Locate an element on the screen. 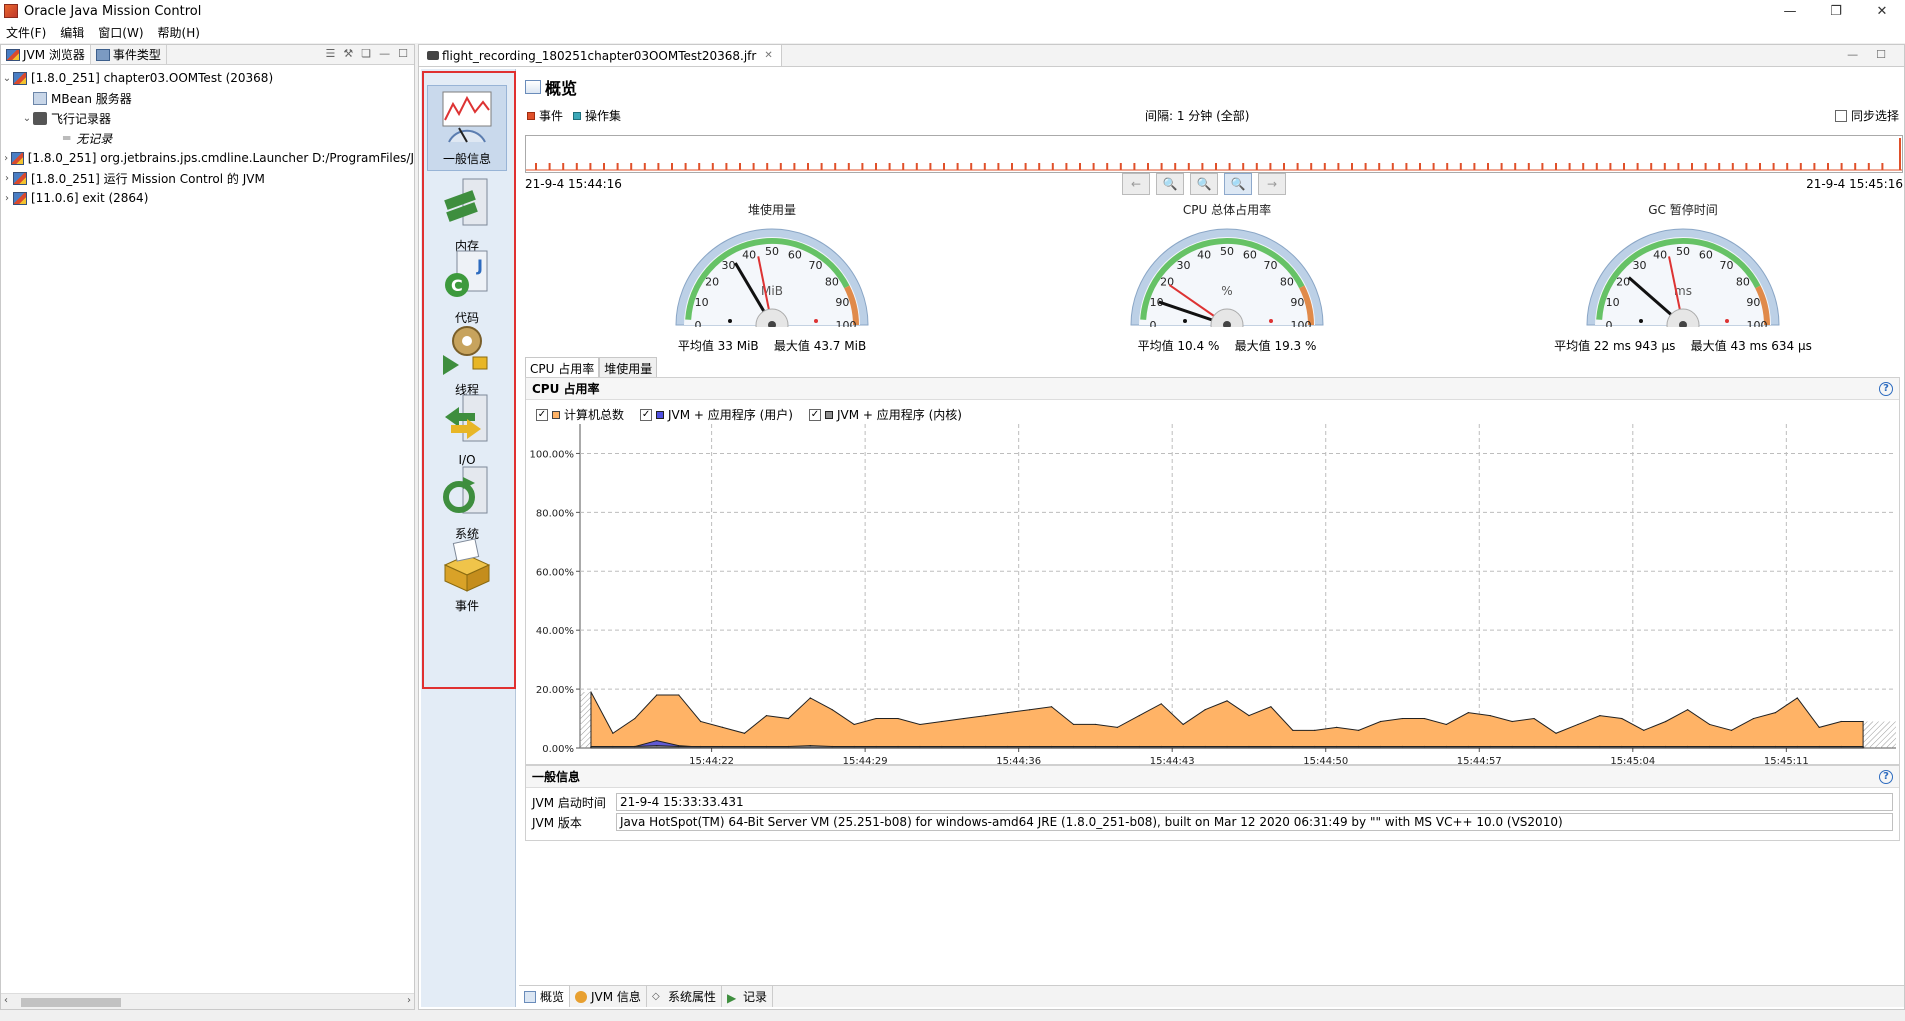 Image resolution: width=1905 pixels, height=1021 pixels. info-key: JVM 启动时间 is located at coordinates (569, 802).